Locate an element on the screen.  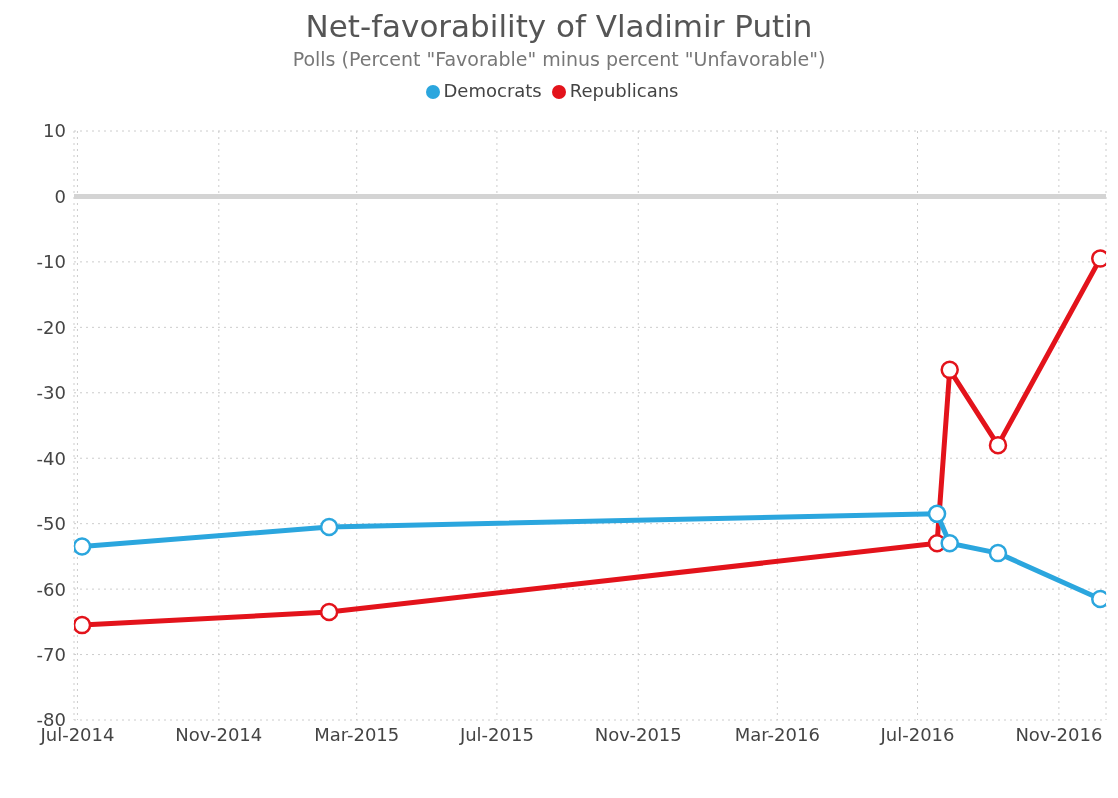
x-tick-label: Mar-2016 is located at coordinates (777, 734).